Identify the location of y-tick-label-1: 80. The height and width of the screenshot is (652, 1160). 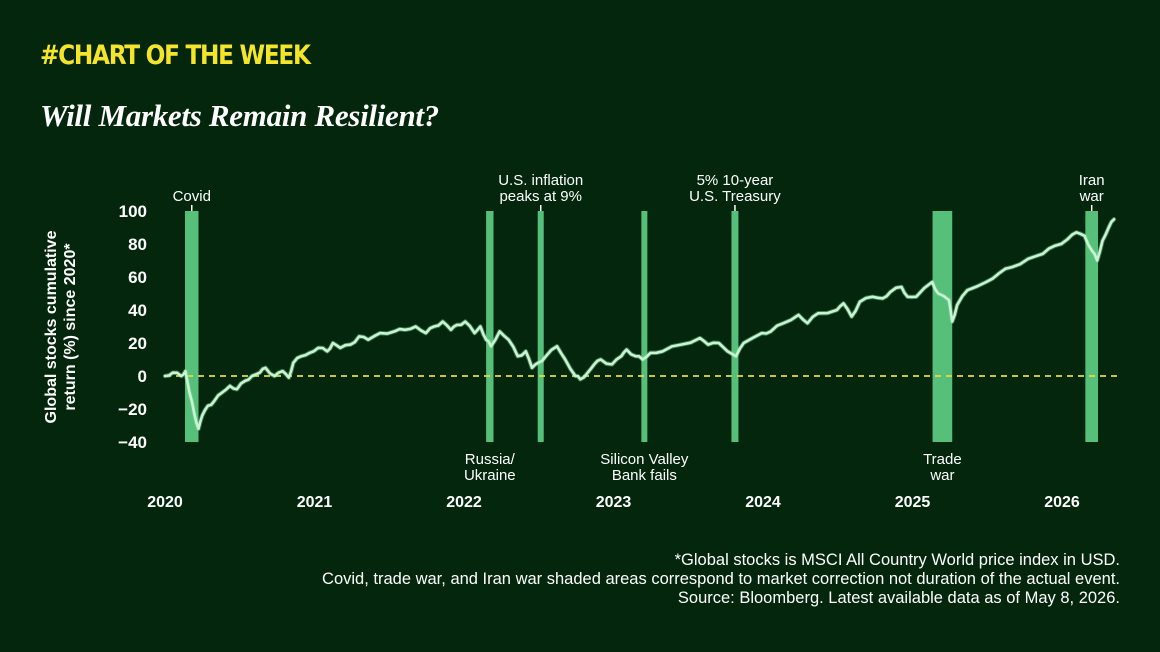
(137, 244).